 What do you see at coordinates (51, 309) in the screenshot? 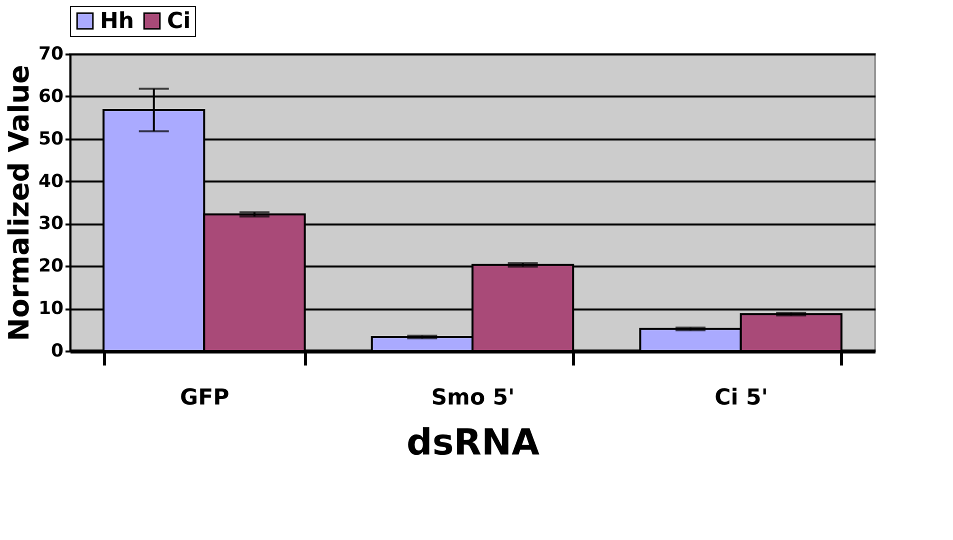
I see `y-tick-label: 10` at bounding box center [51, 309].